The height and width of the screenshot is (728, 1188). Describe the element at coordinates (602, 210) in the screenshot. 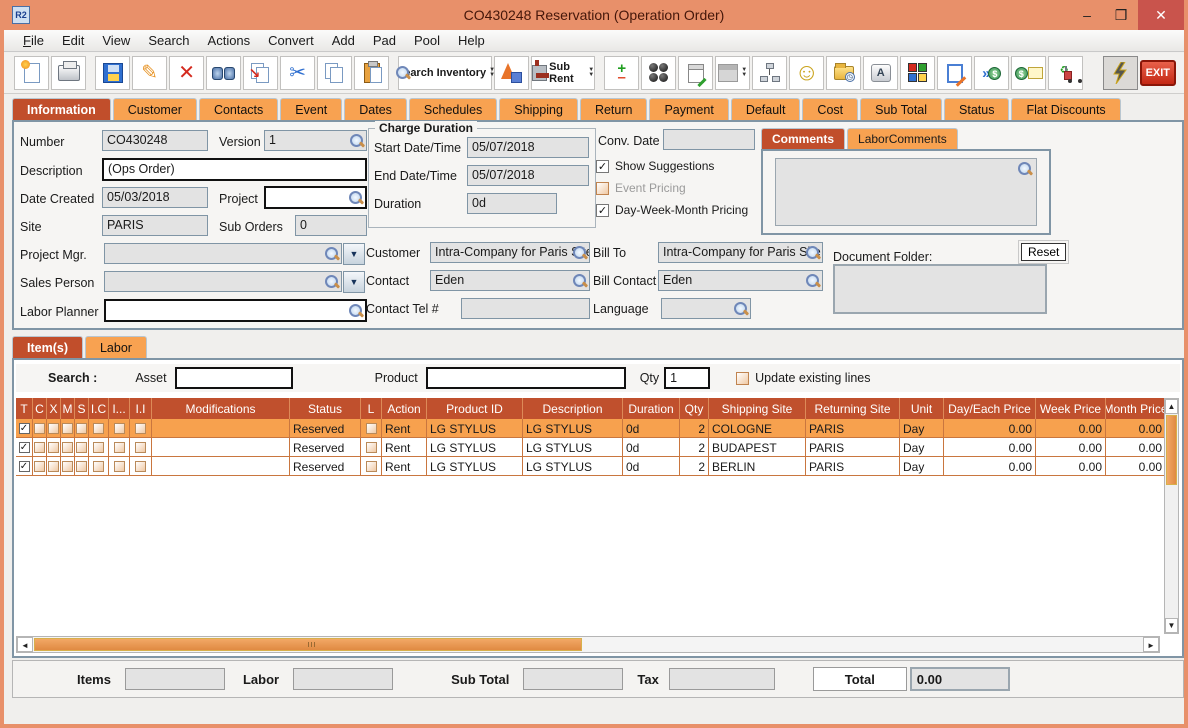

I see `dwm-pricing-checkbox: ✓` at that location.